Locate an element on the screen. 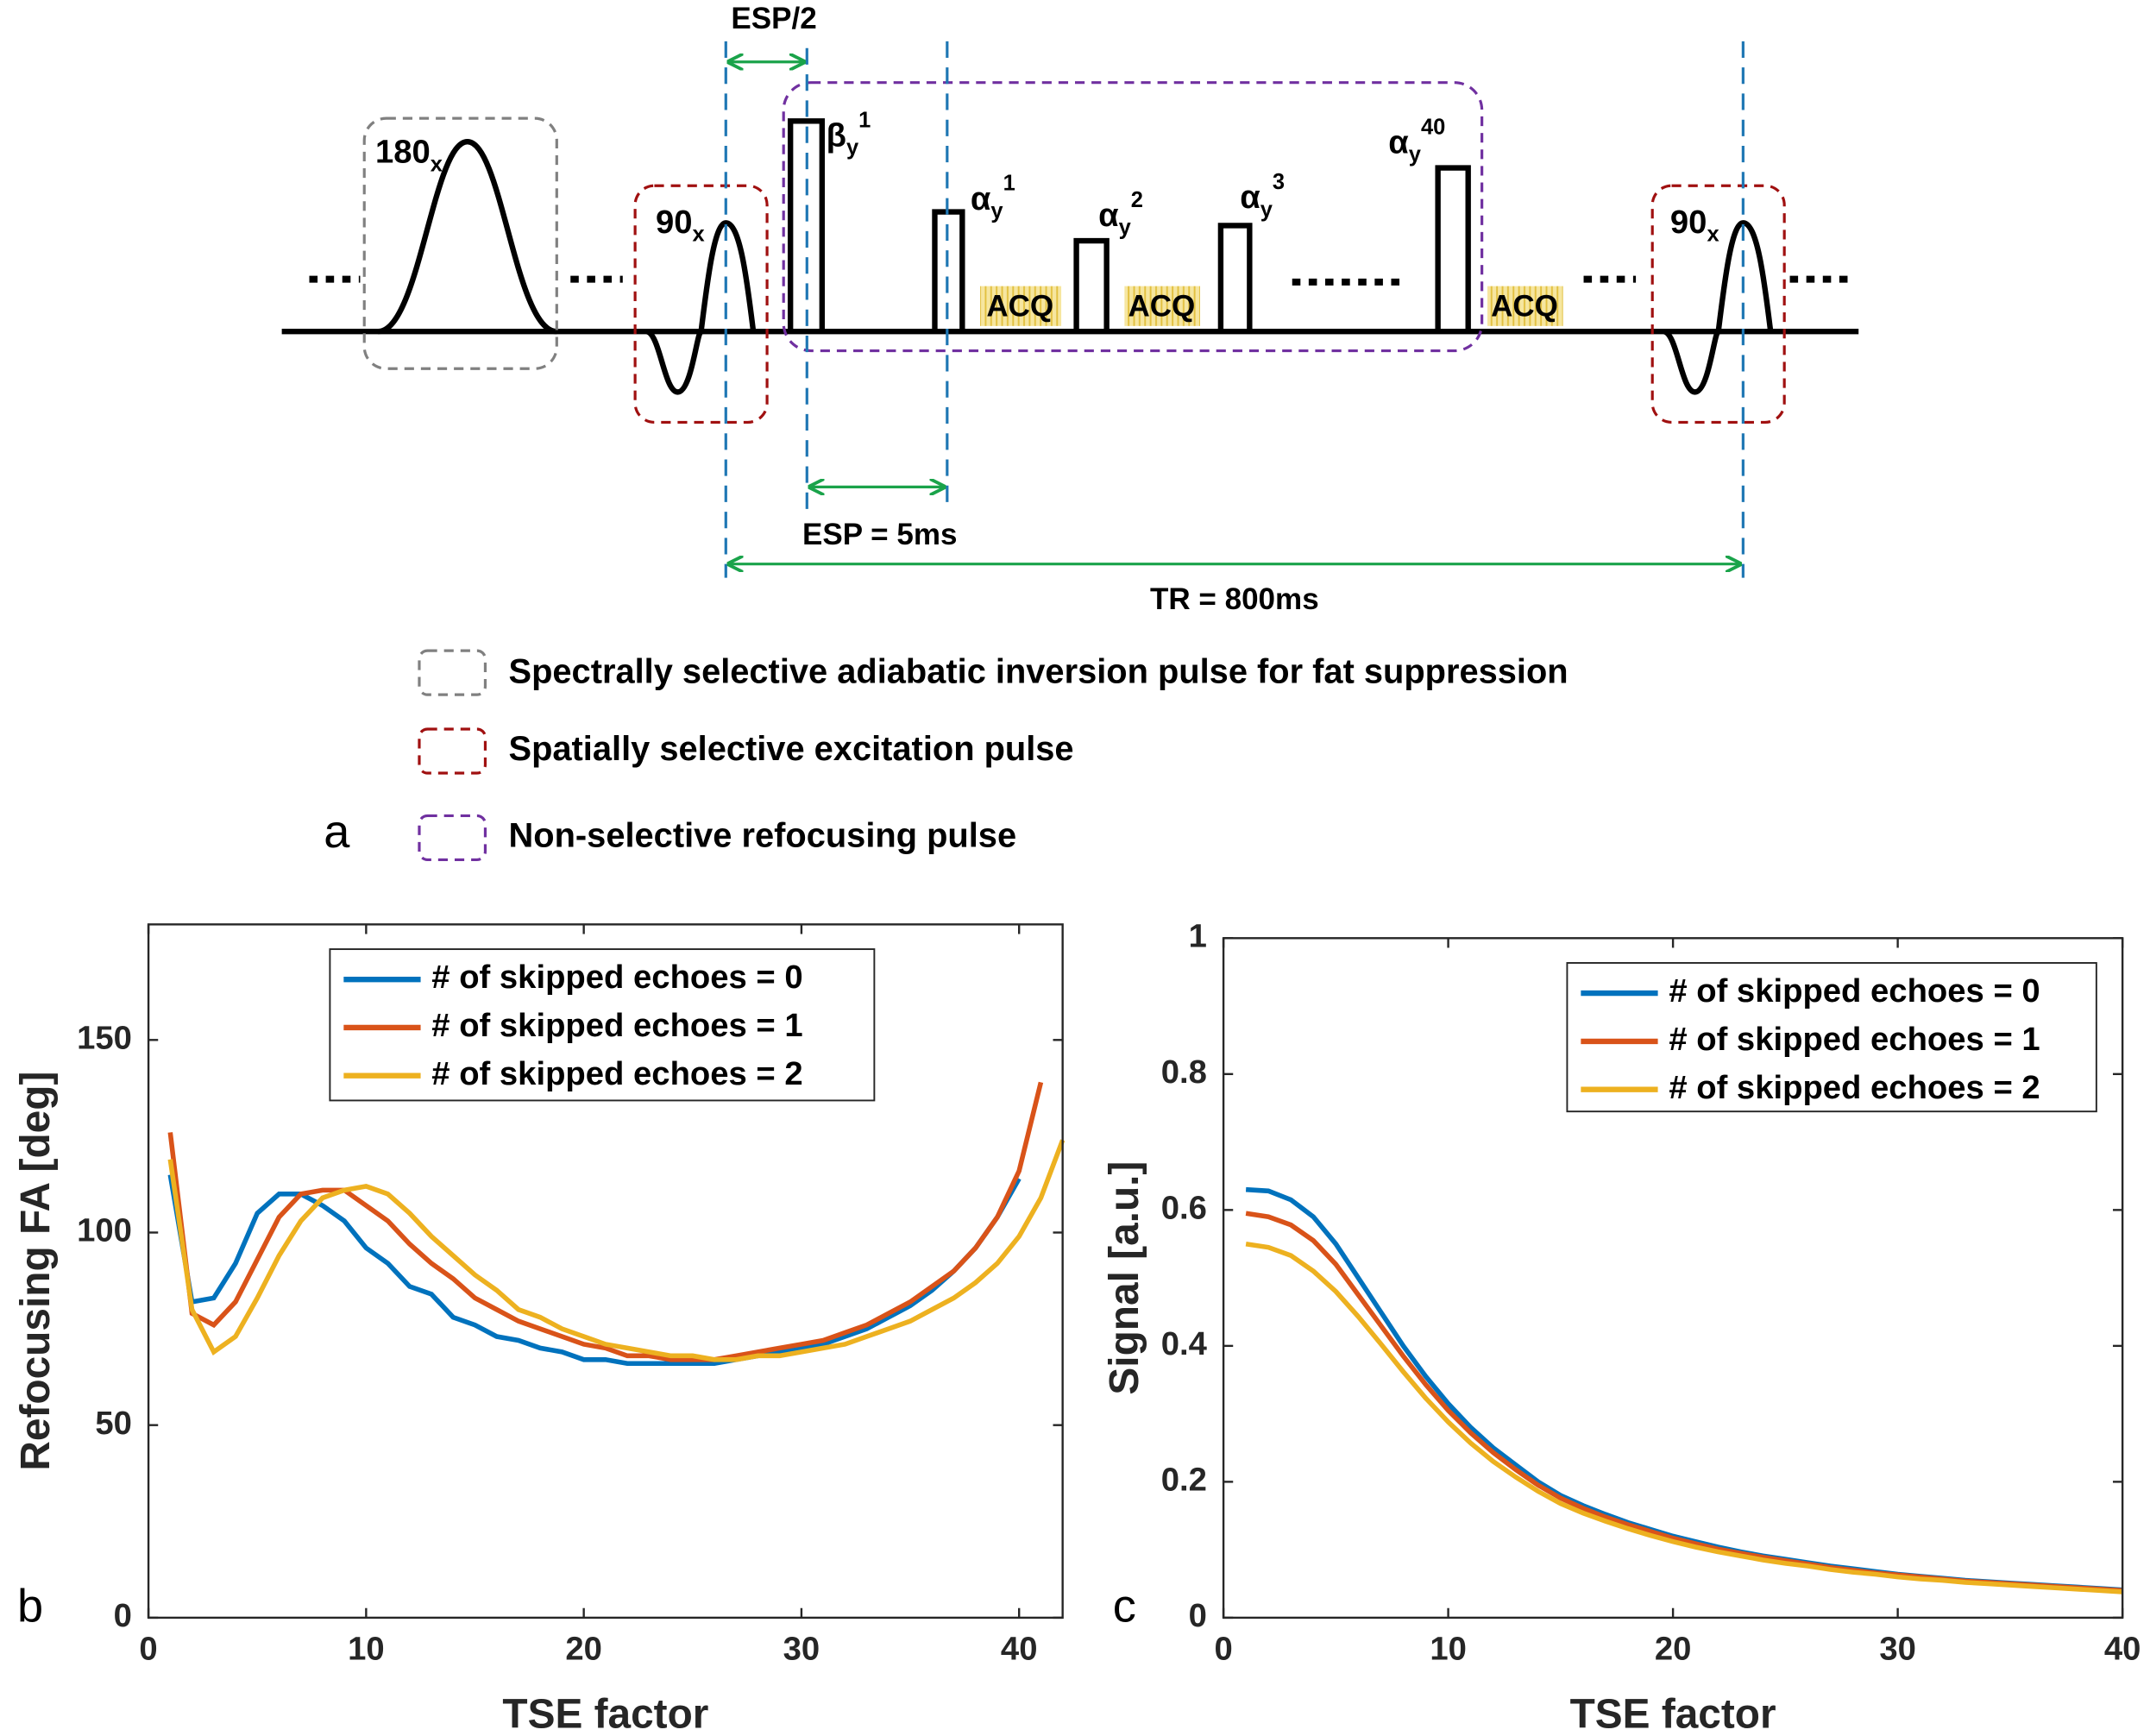 This screenshot has height=1736, width=2150. refocusing-box is located at coordinates (1133, 217).